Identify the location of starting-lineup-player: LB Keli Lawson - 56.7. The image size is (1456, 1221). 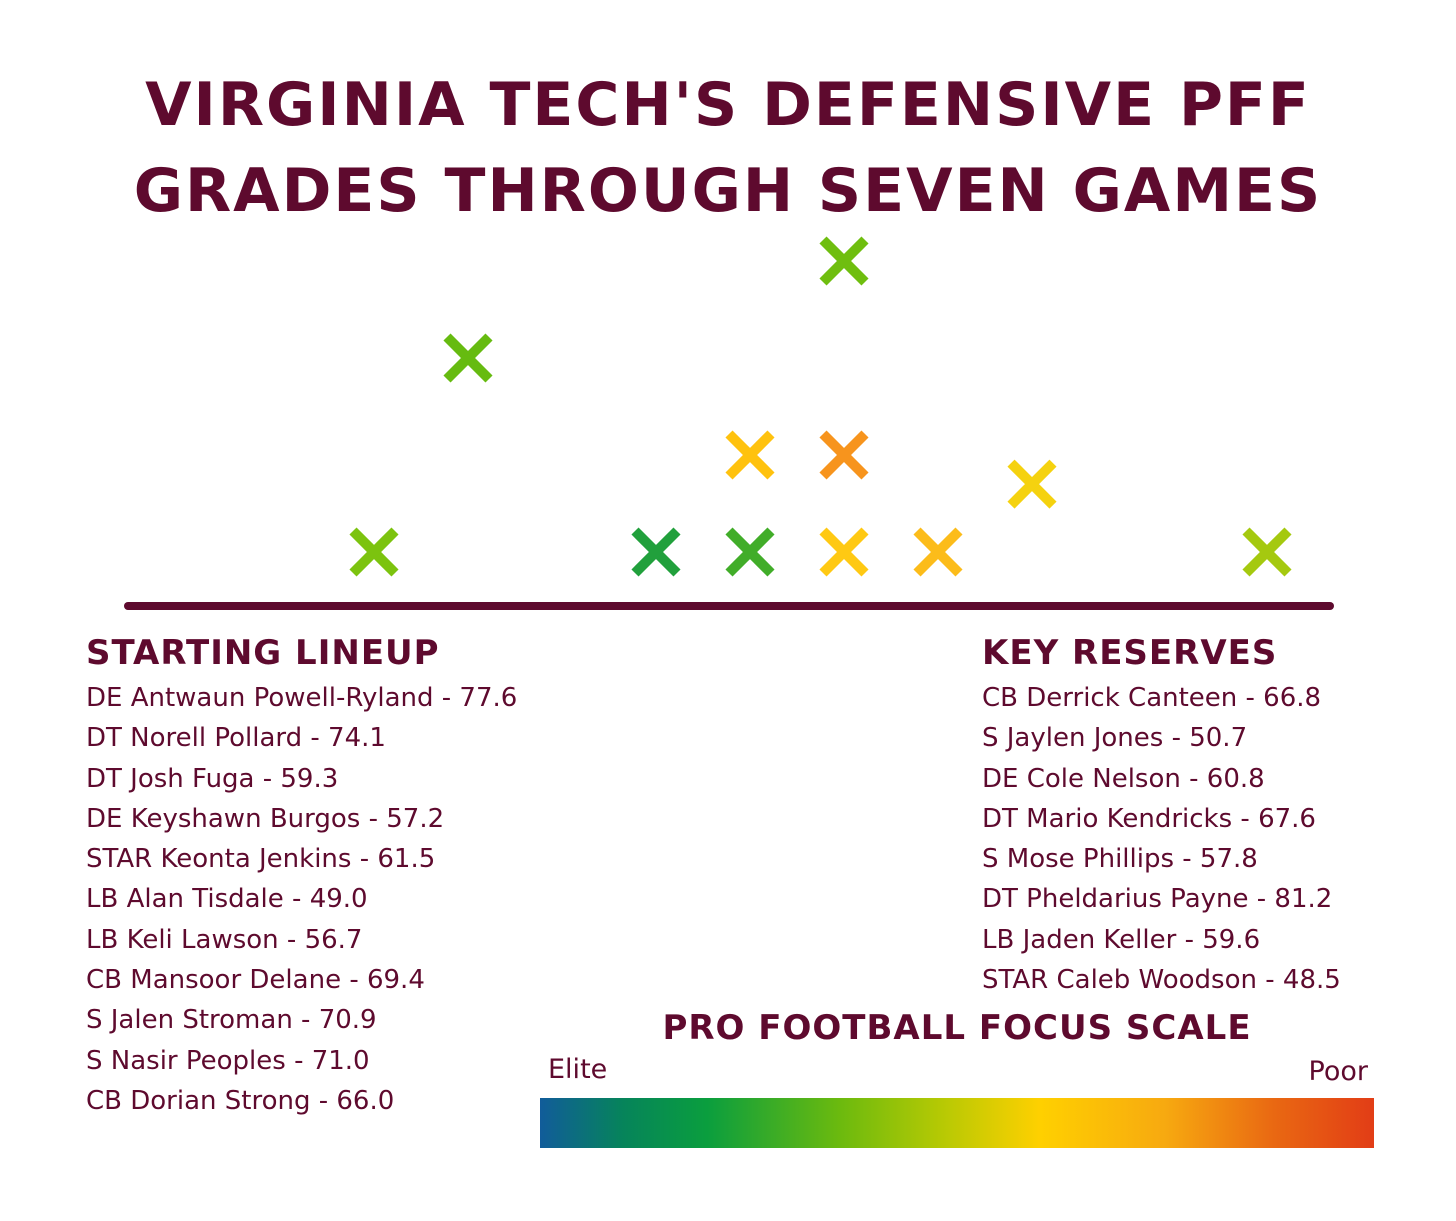
(224, 939).